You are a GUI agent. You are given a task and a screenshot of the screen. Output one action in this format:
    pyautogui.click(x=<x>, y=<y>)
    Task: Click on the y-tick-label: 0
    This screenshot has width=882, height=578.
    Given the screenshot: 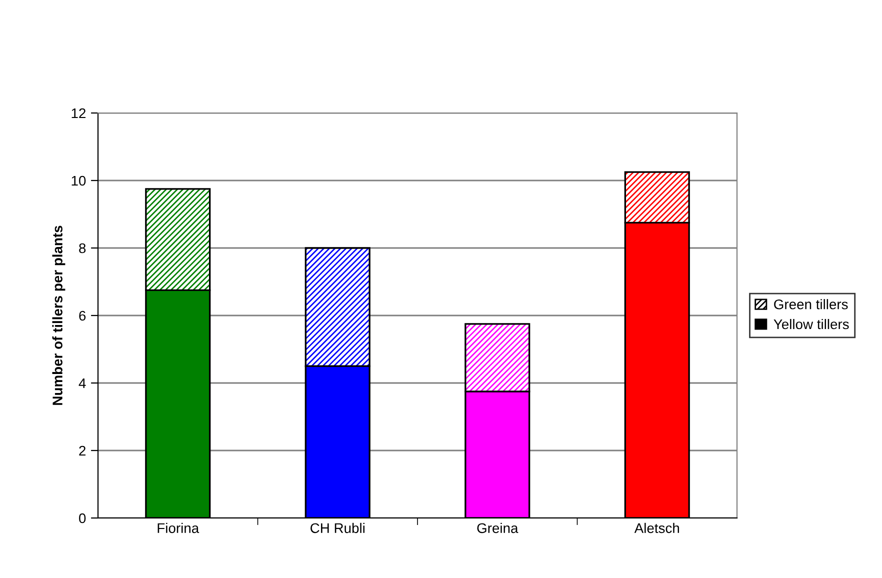 What is the action you would take?
    pyautogui.click(x=82, y=518)
    